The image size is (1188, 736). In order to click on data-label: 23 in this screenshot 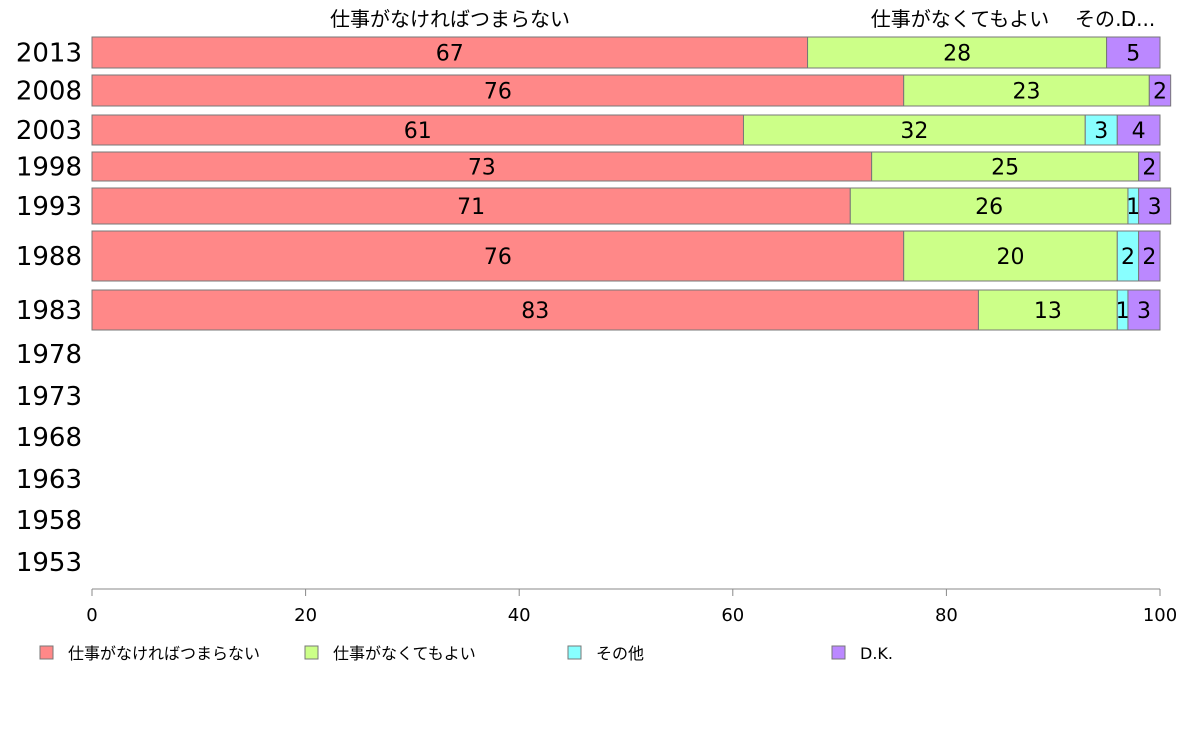, I will do `click(1027, 92)`.